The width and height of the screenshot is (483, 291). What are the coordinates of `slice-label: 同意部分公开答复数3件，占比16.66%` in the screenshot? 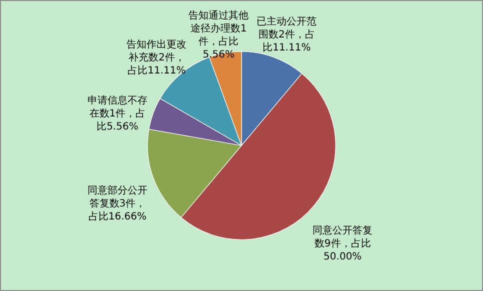 It's located at (117, 203).